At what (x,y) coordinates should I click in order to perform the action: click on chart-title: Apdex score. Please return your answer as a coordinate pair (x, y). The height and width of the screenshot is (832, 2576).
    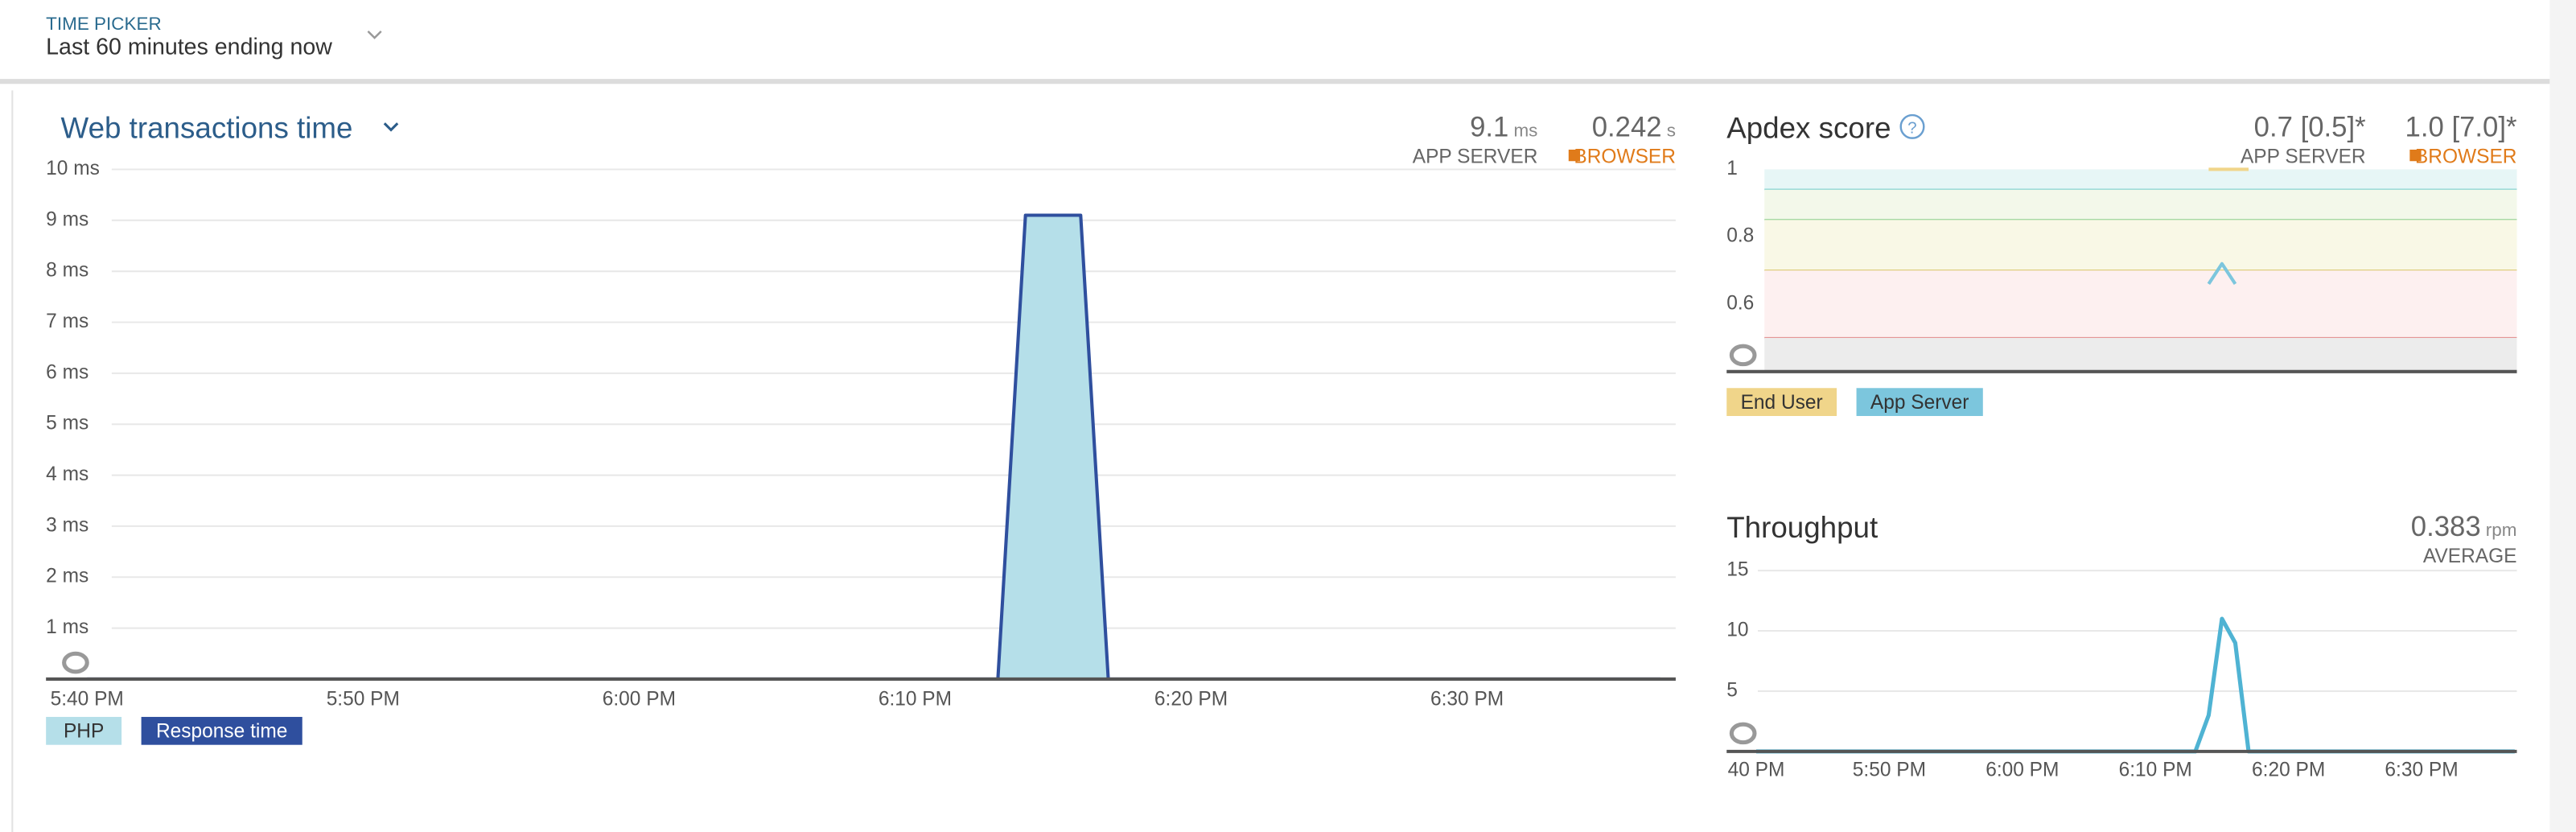
    Looking at the image, I should click on (1808, 128).